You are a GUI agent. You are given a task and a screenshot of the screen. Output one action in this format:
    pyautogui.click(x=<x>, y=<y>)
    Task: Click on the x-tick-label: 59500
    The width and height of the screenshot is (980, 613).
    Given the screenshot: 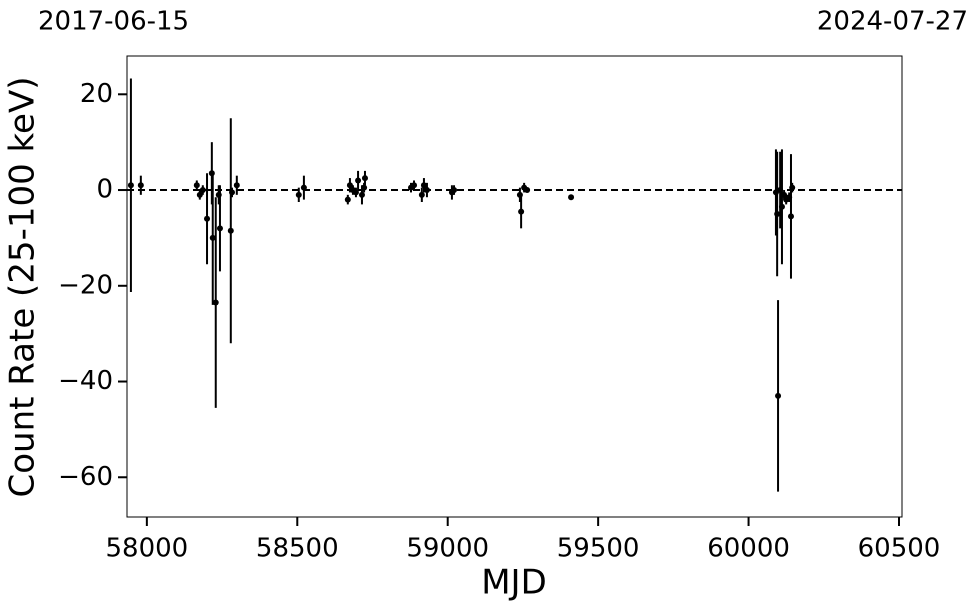 What is the action you would take?
    pyautogui.click(x=598, y=549)
    